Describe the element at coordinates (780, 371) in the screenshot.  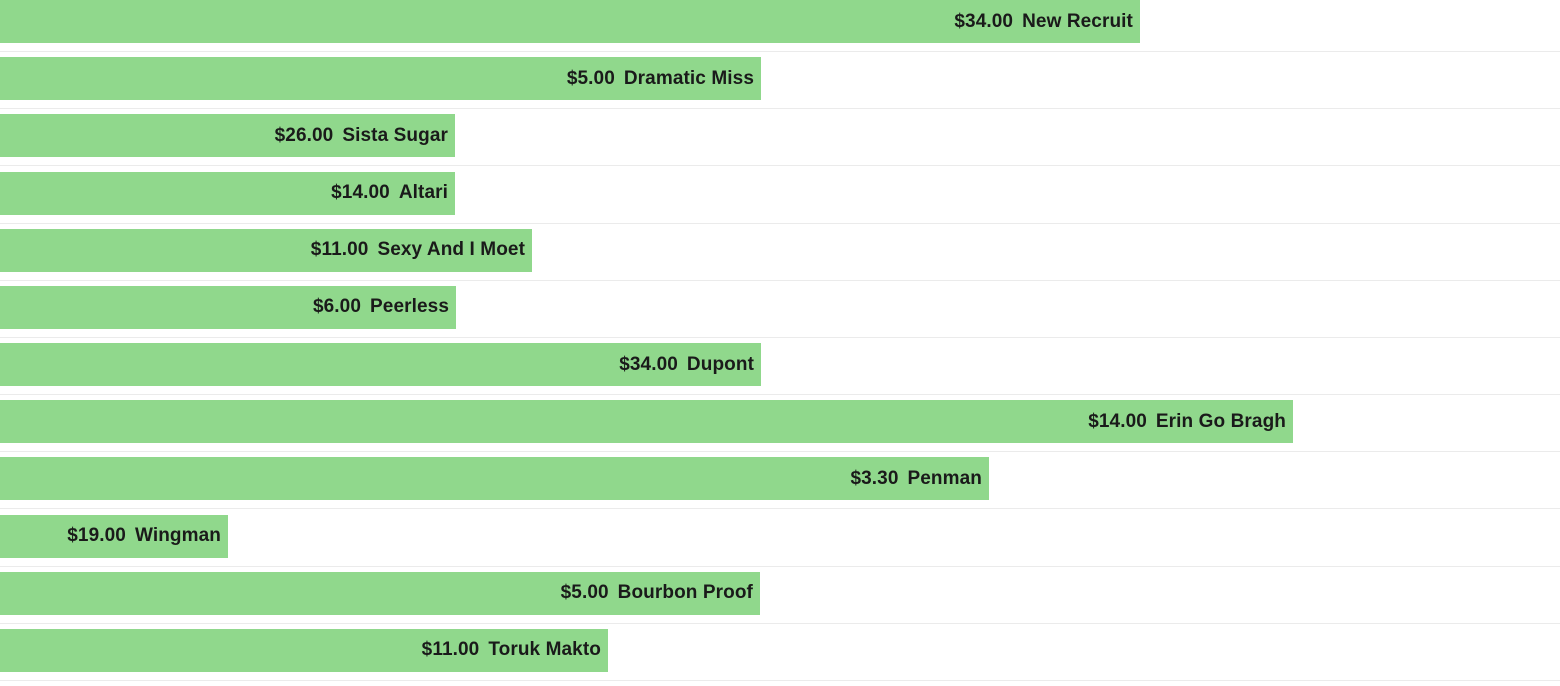
I see `chart-row: $34.00 Dupont` at that location.